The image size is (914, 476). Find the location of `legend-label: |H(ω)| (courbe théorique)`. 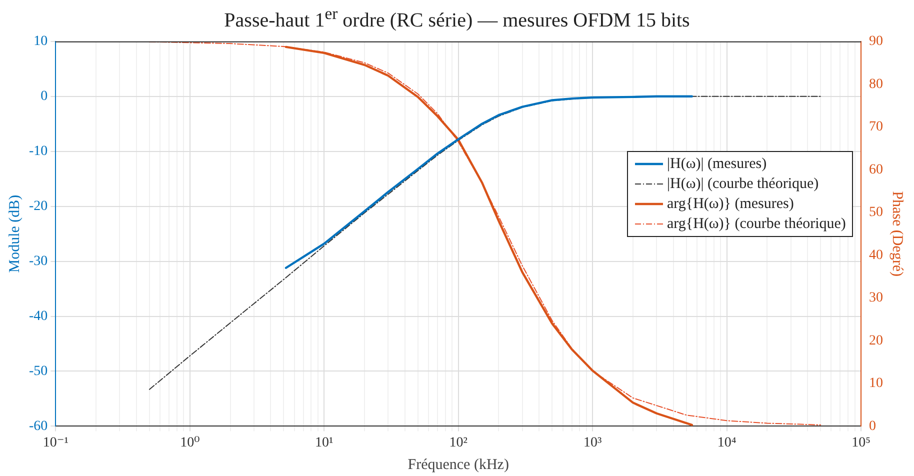

legend-label: |H(ω)| (courbe théorique) is located at coordinates (743, 184).